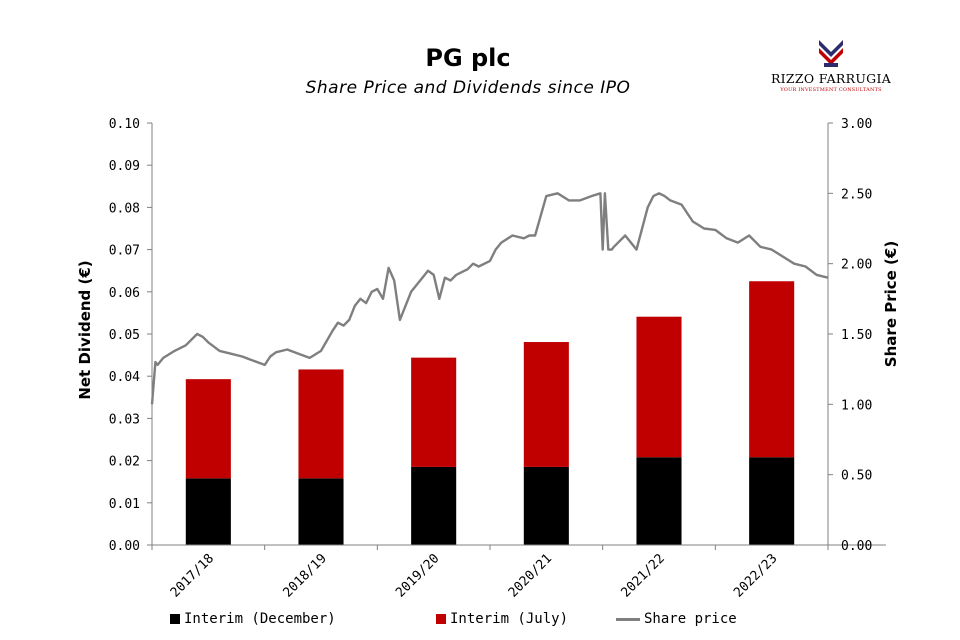 The height and width of the screenshot is (640, 960). I want to click on right-tick-label: 1.50, so click(856, 335).